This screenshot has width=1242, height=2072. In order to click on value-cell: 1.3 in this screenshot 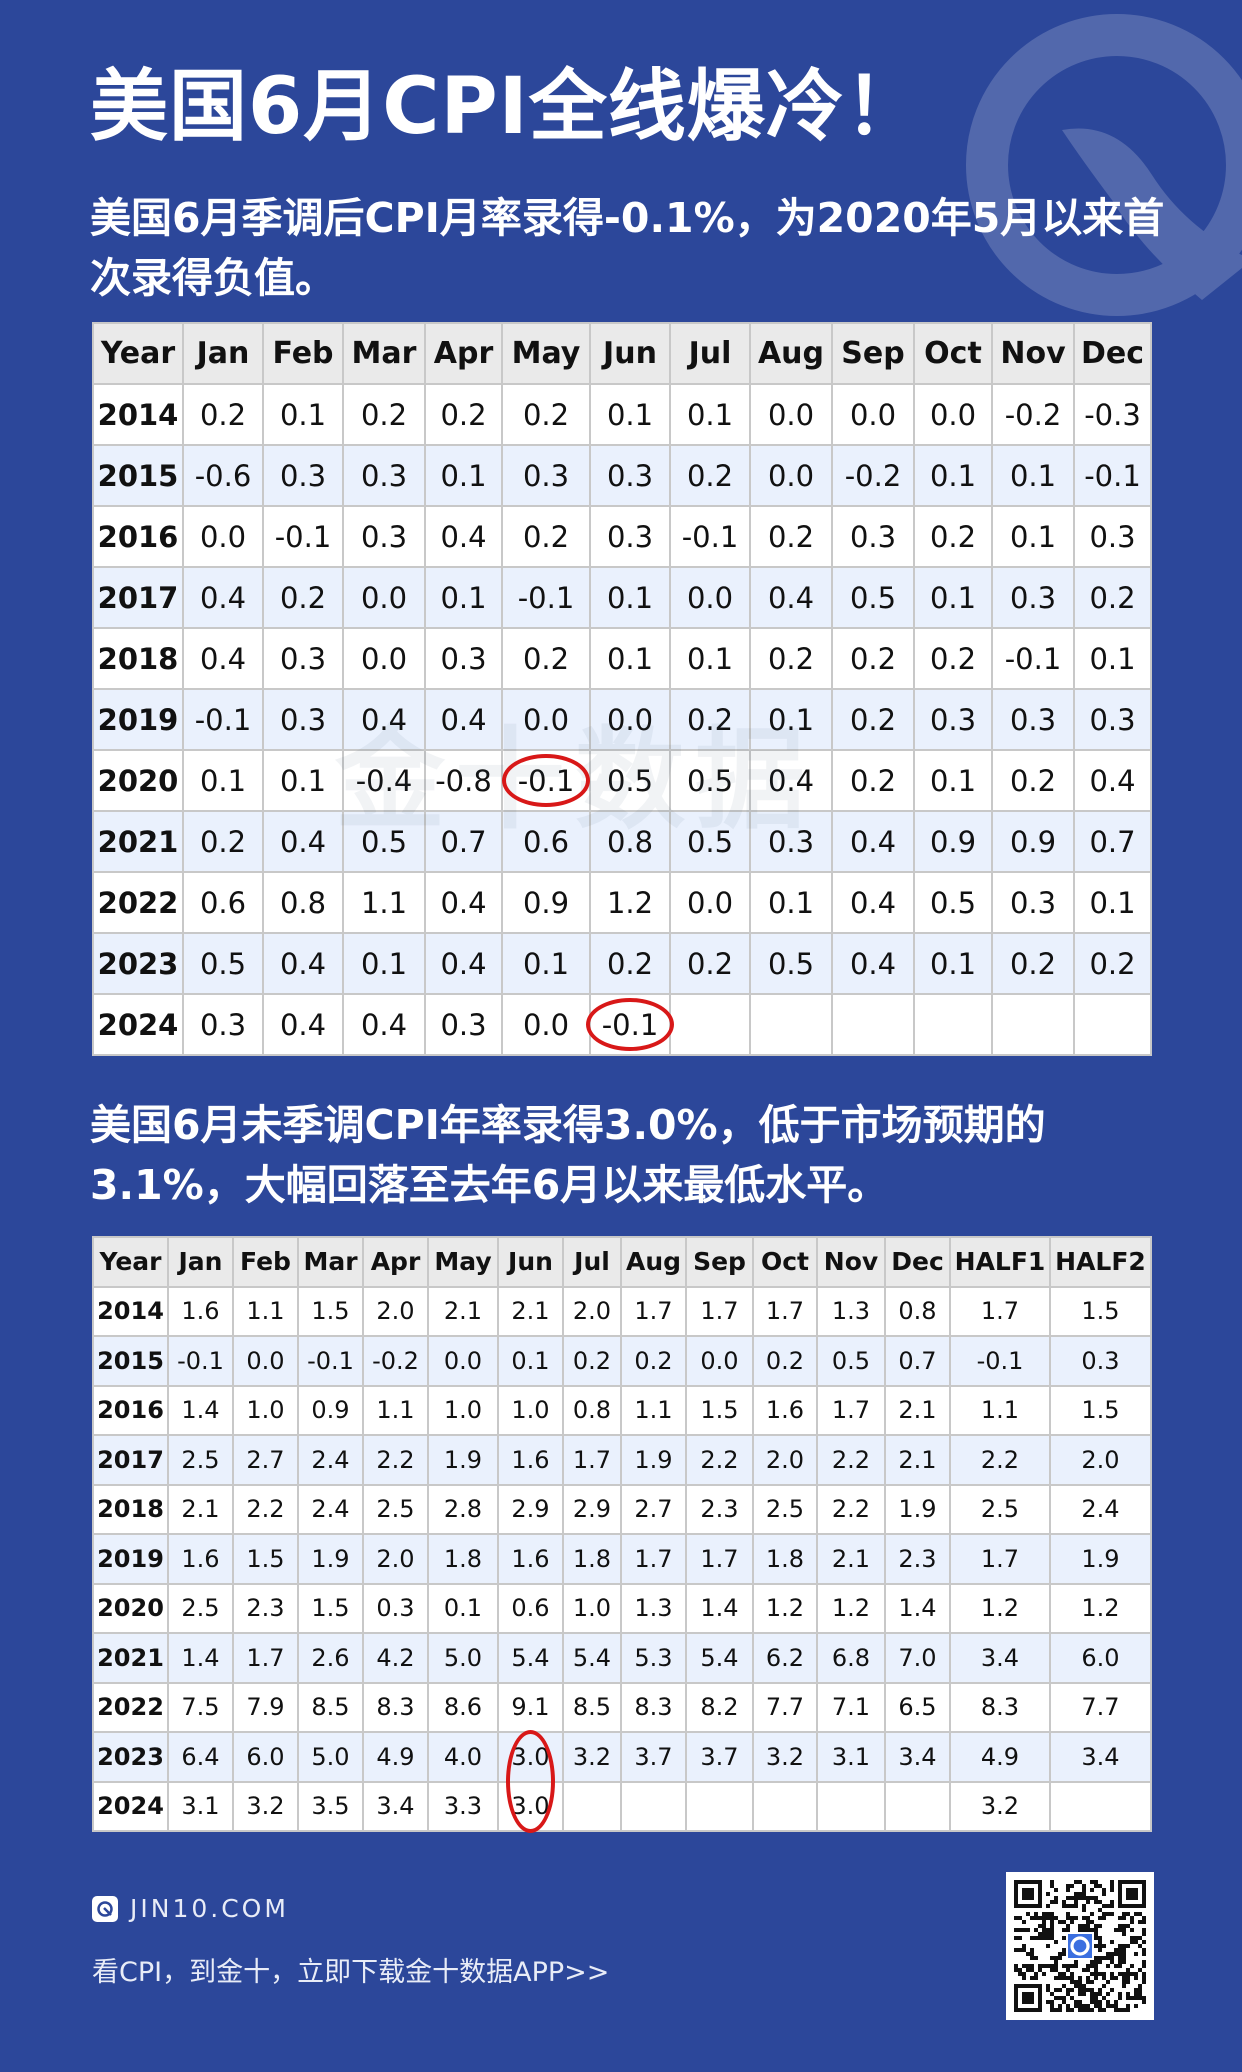, I will do `click(851, 1311)`.